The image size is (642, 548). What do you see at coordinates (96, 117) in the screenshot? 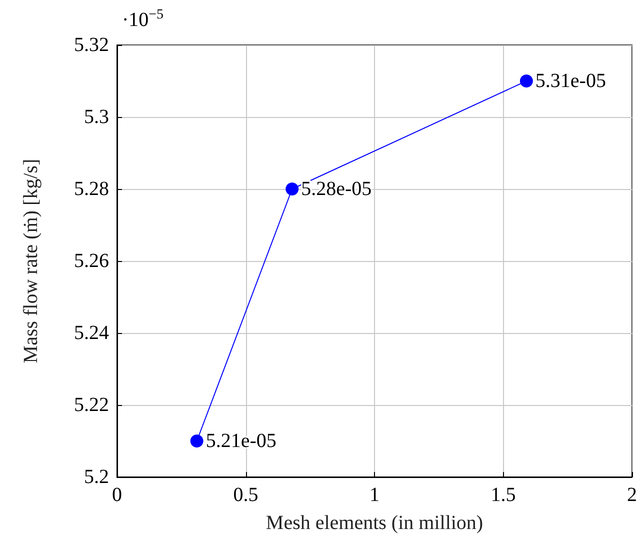
I see `y-tick-label: 5.3` at bounding box center [96, 117].